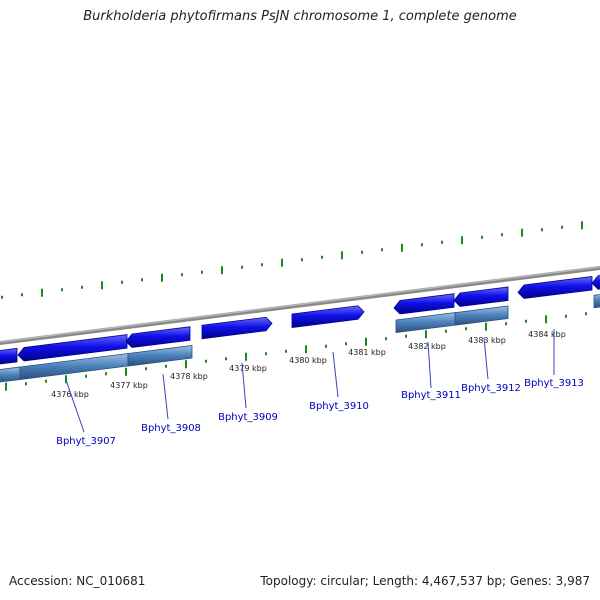 This screenshot has height=600, width=600. I want to click on chromosome-backbone, so click(300, 305).